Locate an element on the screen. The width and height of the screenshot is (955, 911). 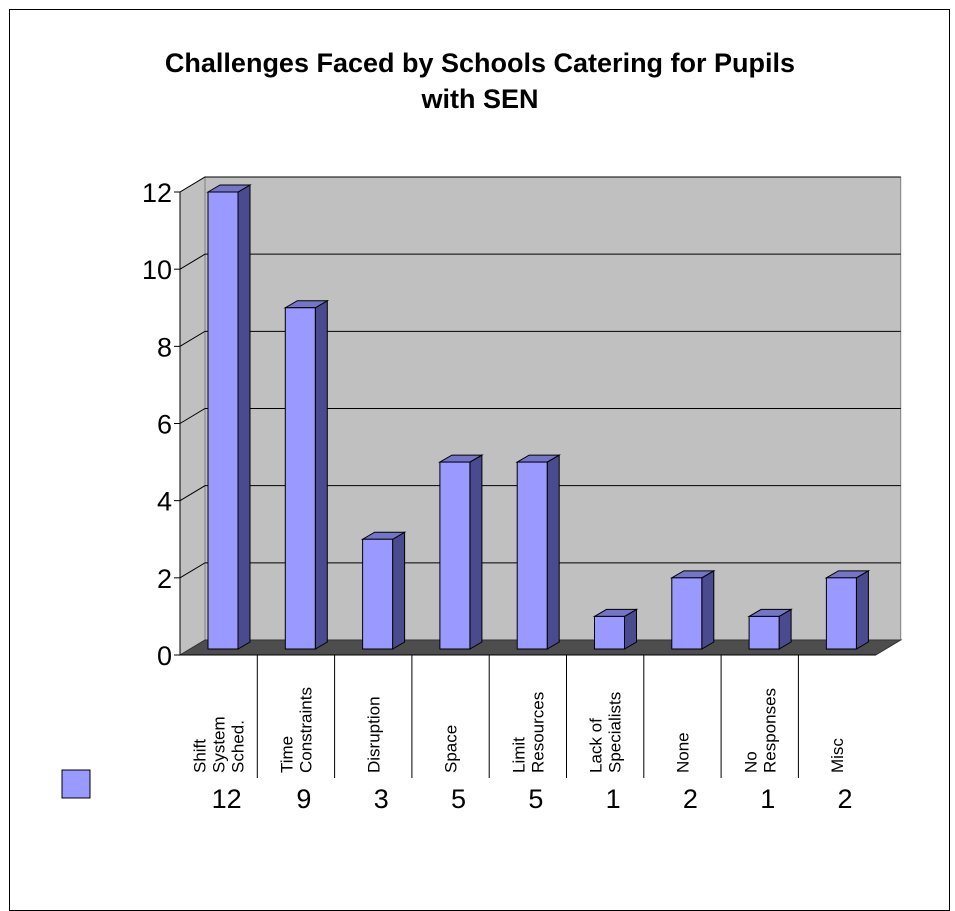
category-label: Specialists is located at coordinates (615, 732).